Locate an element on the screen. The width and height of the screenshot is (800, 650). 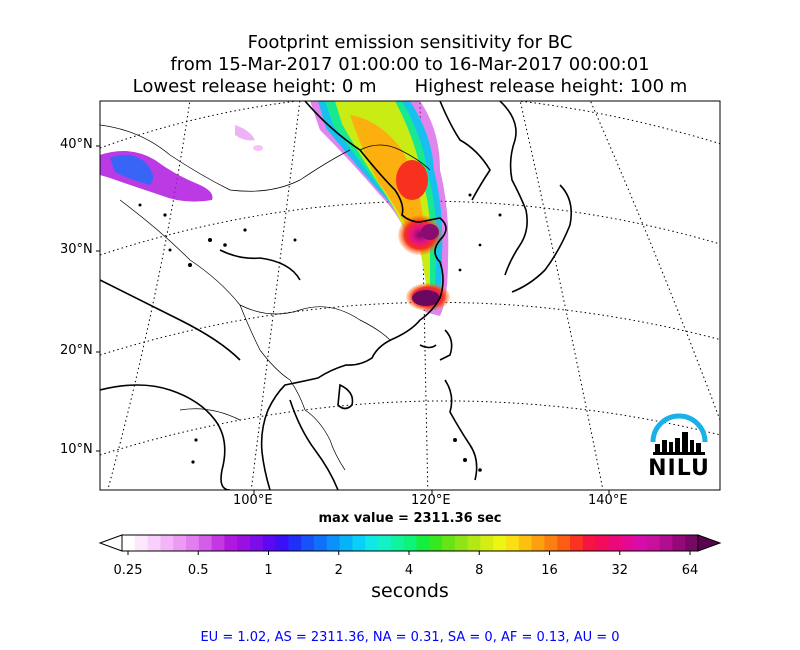
lat-label-20n: 20°N is located at coordinates (76, 350).